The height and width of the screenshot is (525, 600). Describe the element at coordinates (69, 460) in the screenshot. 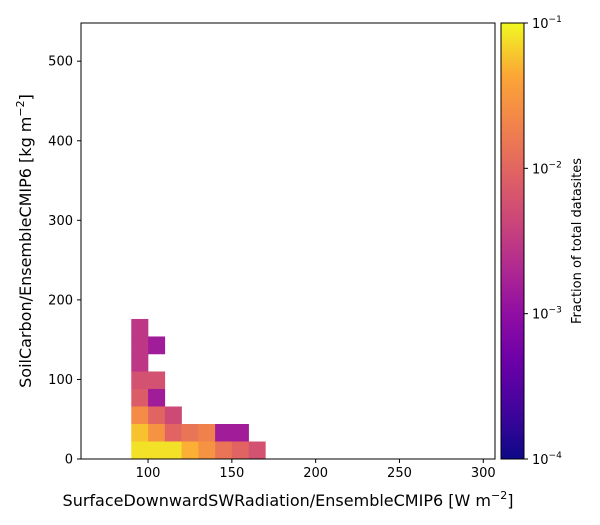

I see `y-tick-label: 0` at that location.